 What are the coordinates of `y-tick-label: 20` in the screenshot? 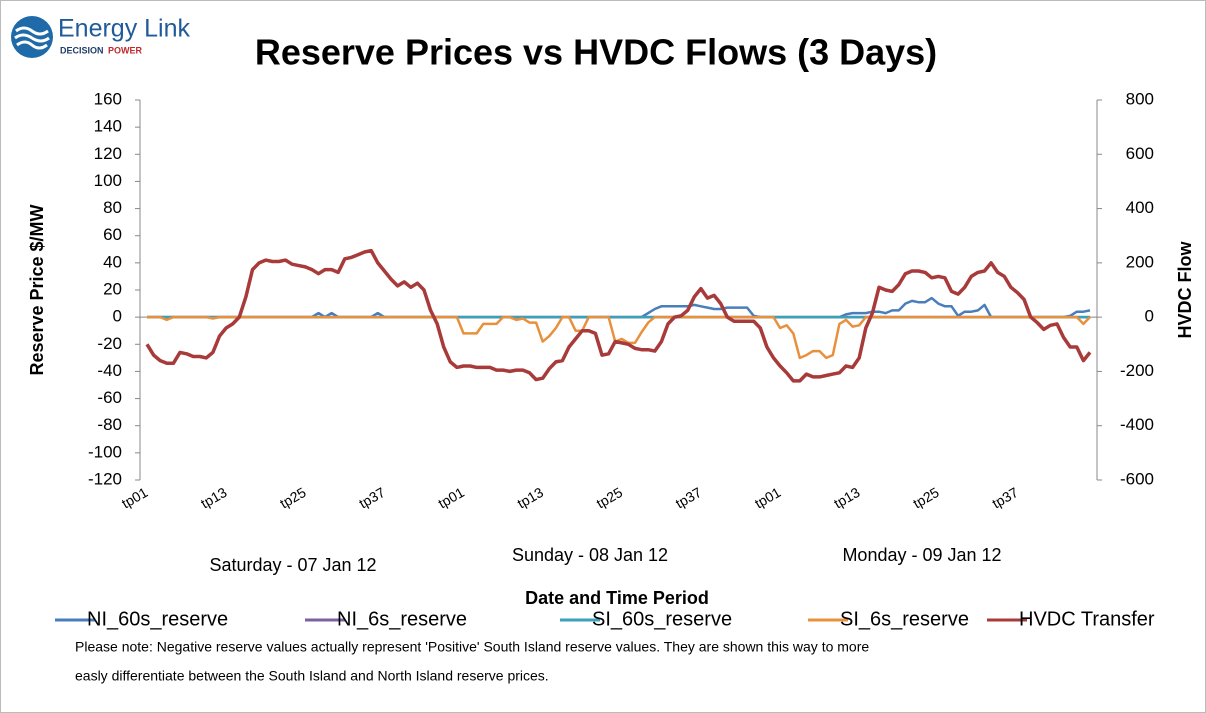 It's located at (112, 288).